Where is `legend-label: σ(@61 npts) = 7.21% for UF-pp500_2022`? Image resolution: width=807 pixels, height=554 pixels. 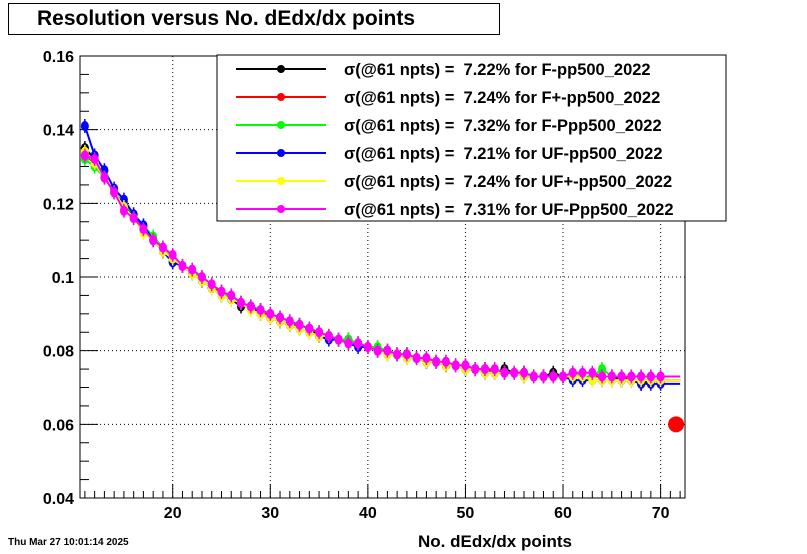
legend-label: σ(@61 npts) = 7.21% for UF-pp500_2022 is located at coordinates (503, 154).